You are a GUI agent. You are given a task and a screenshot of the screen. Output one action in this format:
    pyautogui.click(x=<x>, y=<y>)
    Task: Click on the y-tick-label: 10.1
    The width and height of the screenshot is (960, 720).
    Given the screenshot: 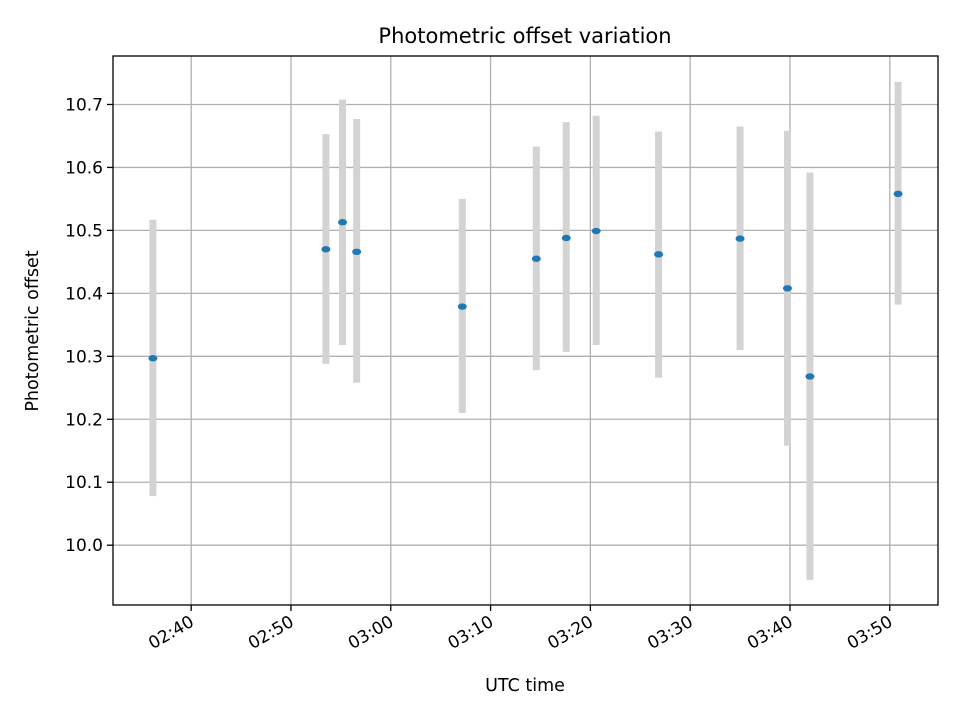 What is the action you would take?
    pyautogui.click(x=84, y=483)
    